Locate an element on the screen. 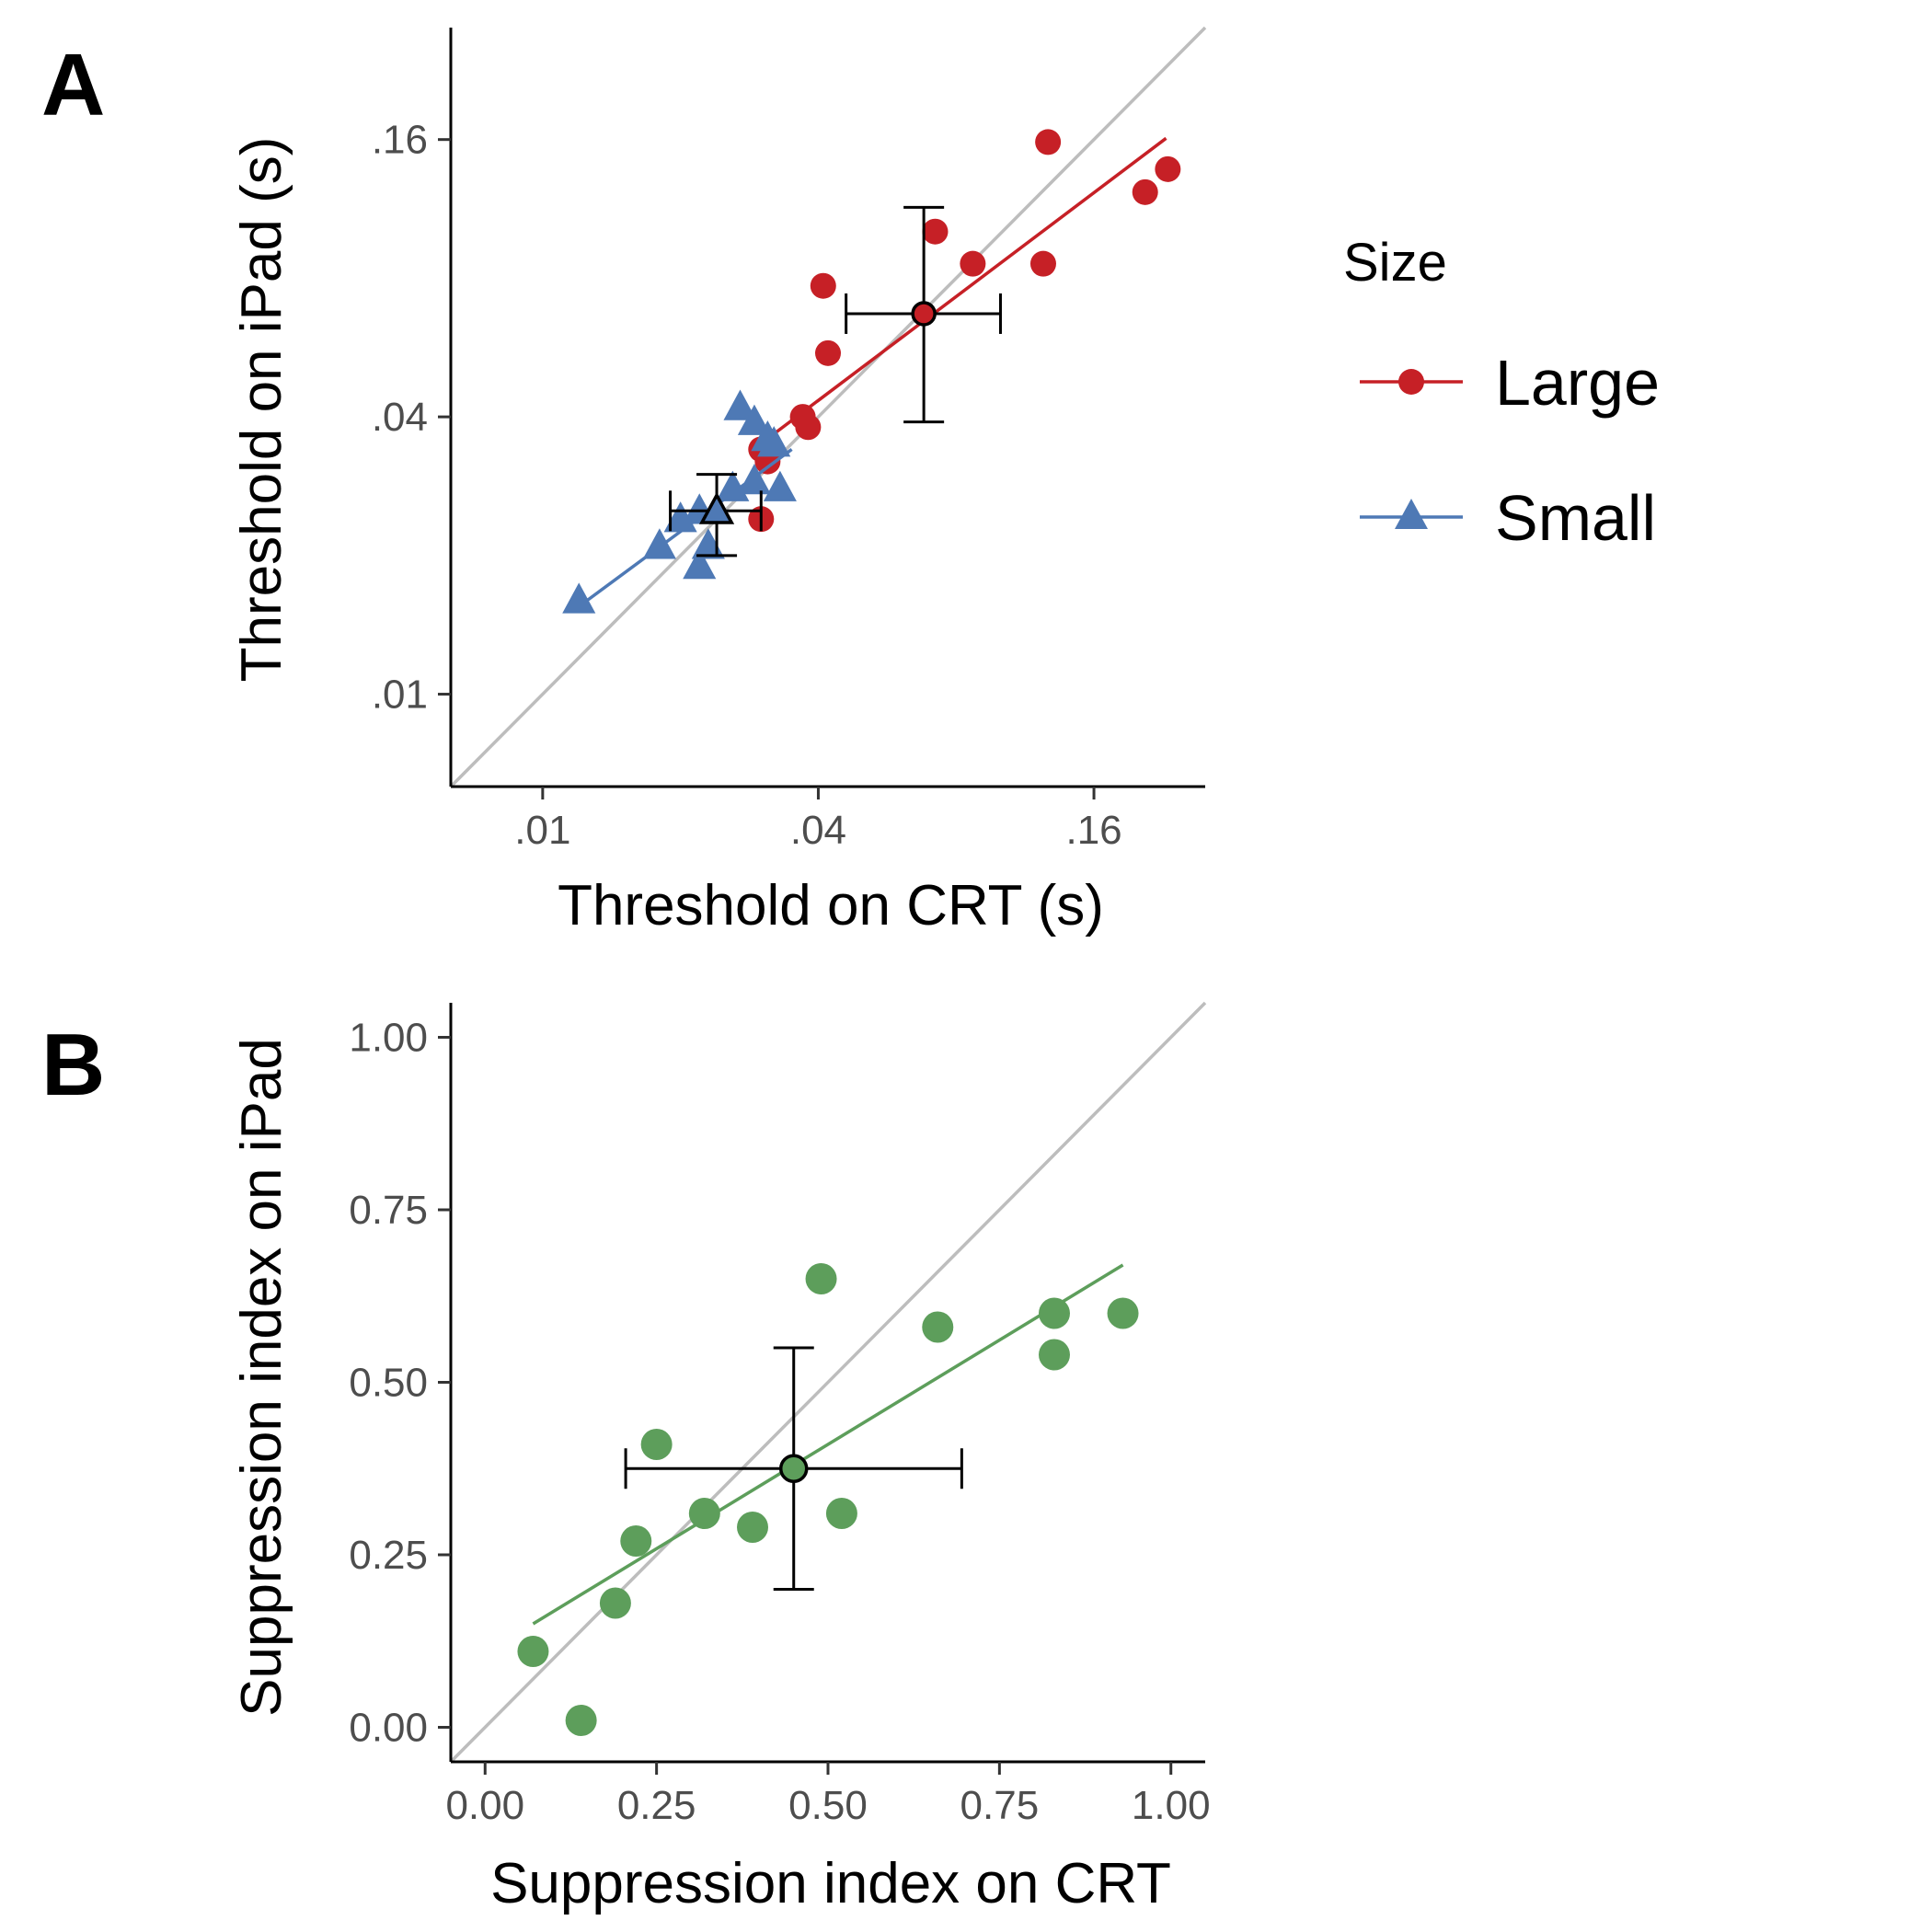  panel-a-y-tick-label: .04 is located at coordinates (400, 417).